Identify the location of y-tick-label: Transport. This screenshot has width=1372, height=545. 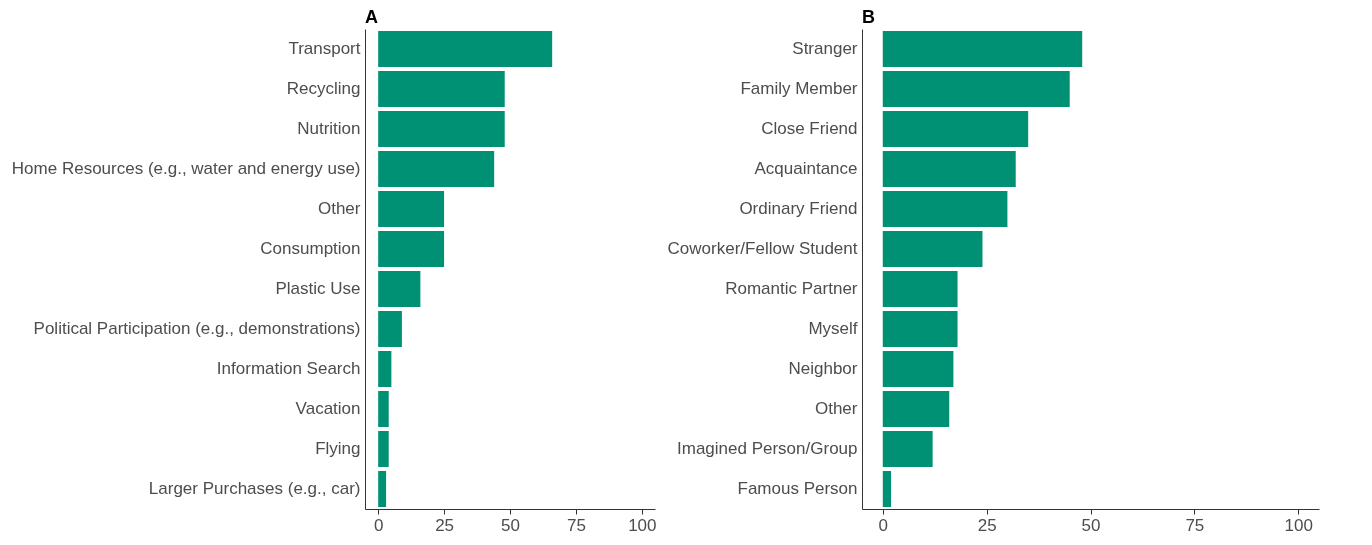
(324, 48).